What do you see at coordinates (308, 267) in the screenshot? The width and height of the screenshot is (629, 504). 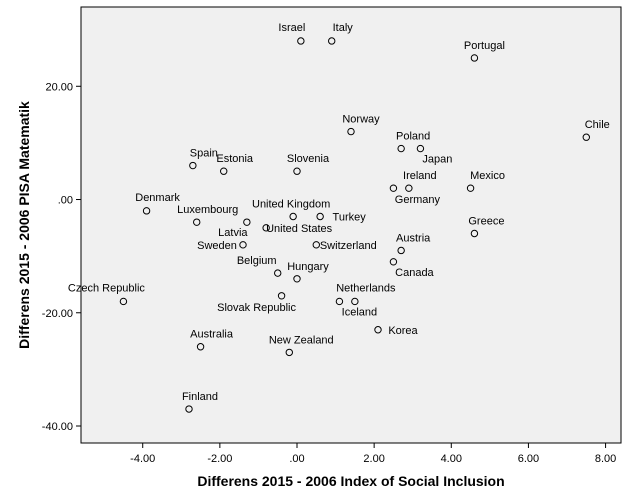 I see `data-point-label: Hungary` at bounding box center [308, 267].